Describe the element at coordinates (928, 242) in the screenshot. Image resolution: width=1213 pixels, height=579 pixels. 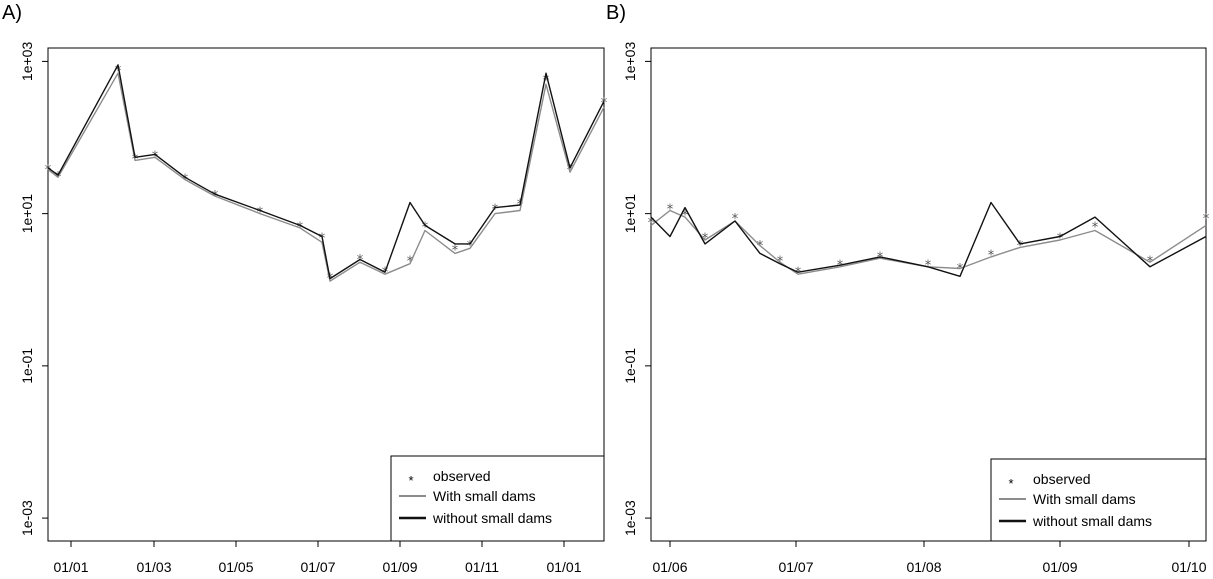
I see `panel-b-series-with-small-dams` at that location.